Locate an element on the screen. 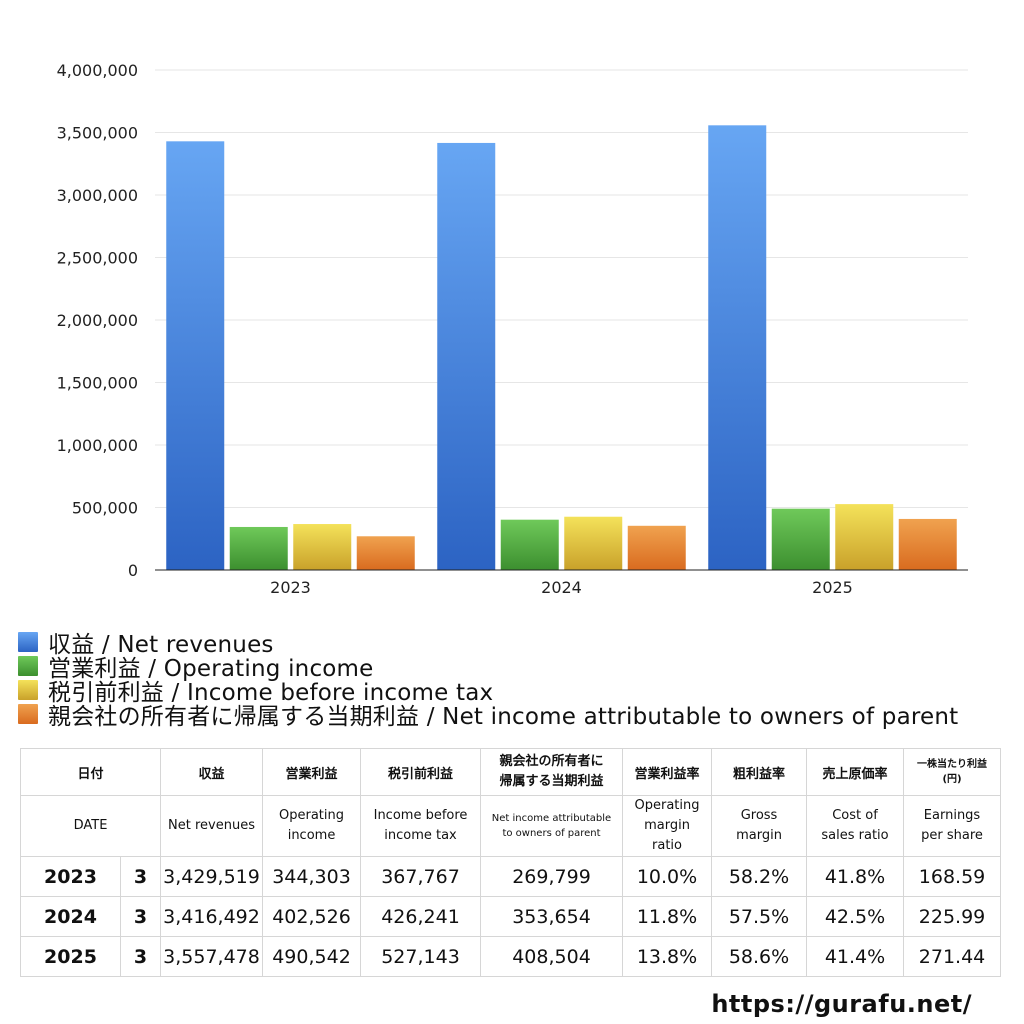  cell-year: 2023 is located at coordinates (70, 876).